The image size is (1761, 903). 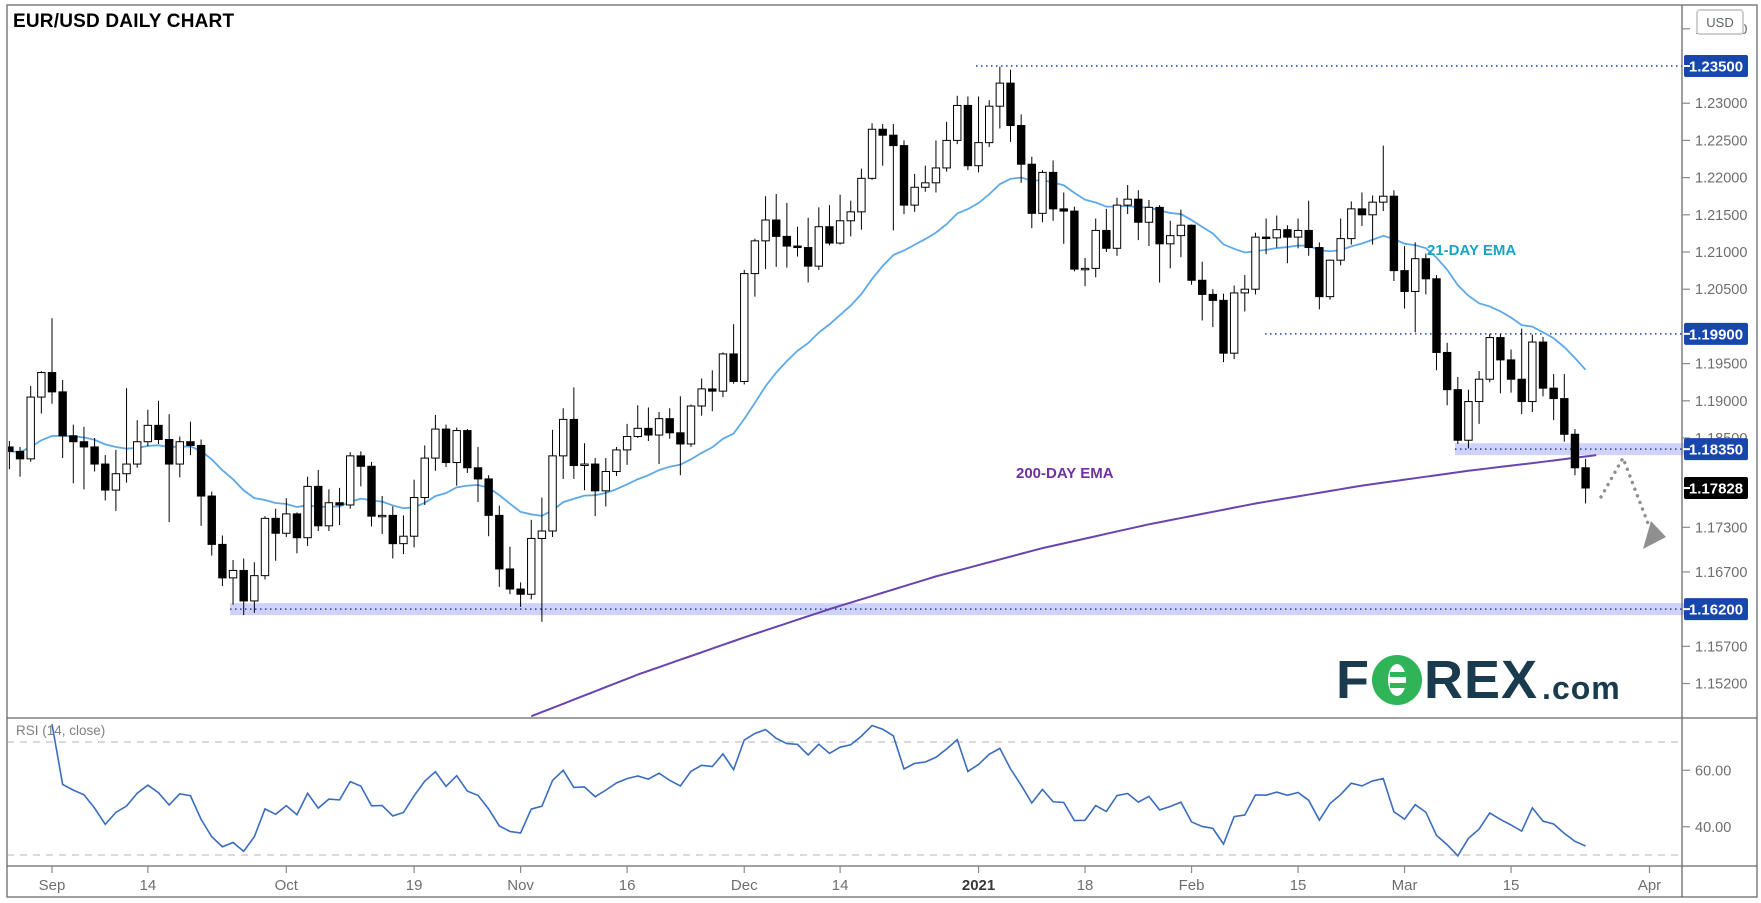 I want to click on price-tick-label: 1.15700, so click(x=1721, y=647).